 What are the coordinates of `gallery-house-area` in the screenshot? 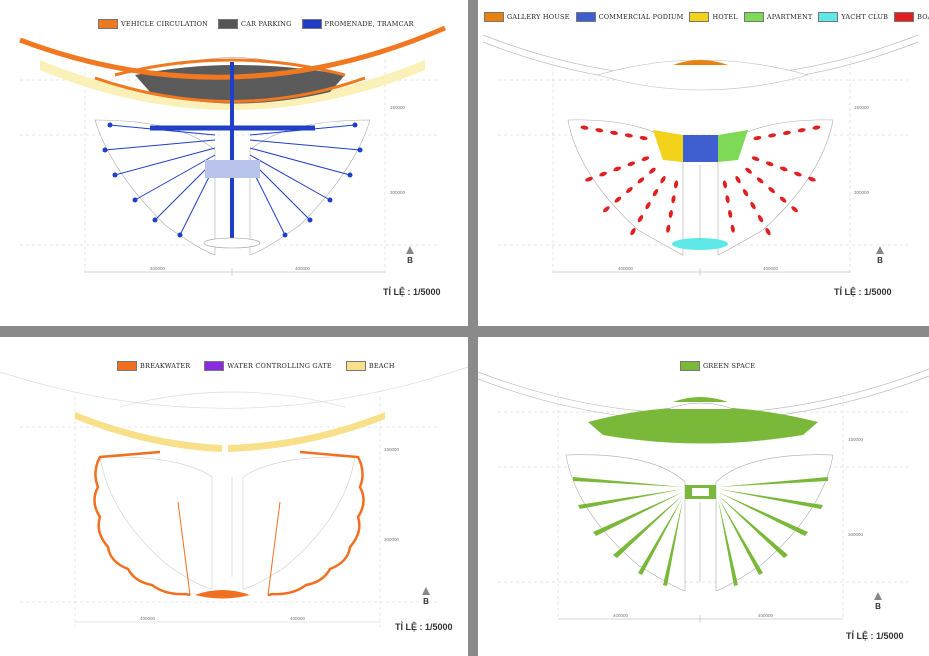 It's located at (700, 62).